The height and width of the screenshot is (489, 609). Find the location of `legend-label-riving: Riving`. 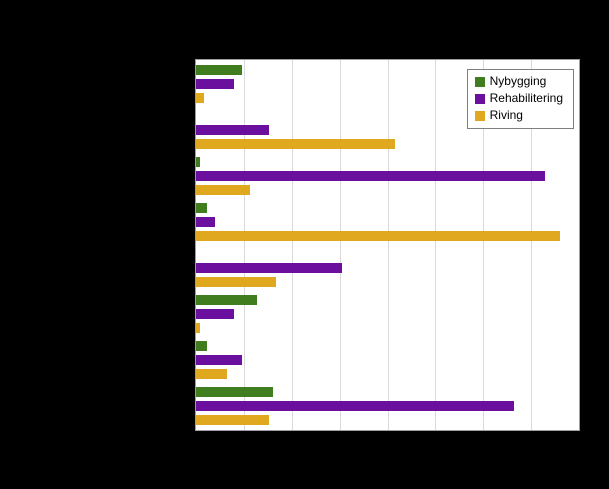

legend-label-riving: Riving is located at coordinates (506, 115).